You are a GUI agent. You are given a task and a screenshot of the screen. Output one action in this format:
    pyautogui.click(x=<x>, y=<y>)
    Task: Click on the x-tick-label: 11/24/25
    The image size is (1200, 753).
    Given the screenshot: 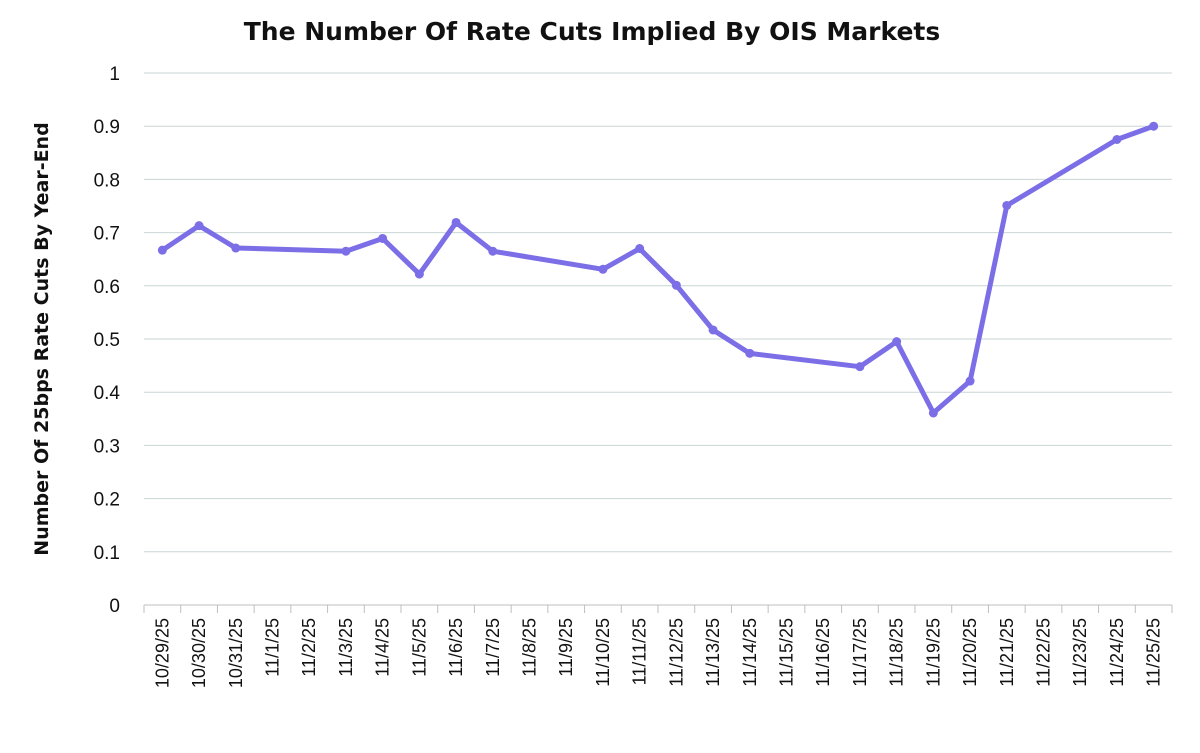 What is the action you would take?
    pyautogui.click(x=1117, y=652)
    